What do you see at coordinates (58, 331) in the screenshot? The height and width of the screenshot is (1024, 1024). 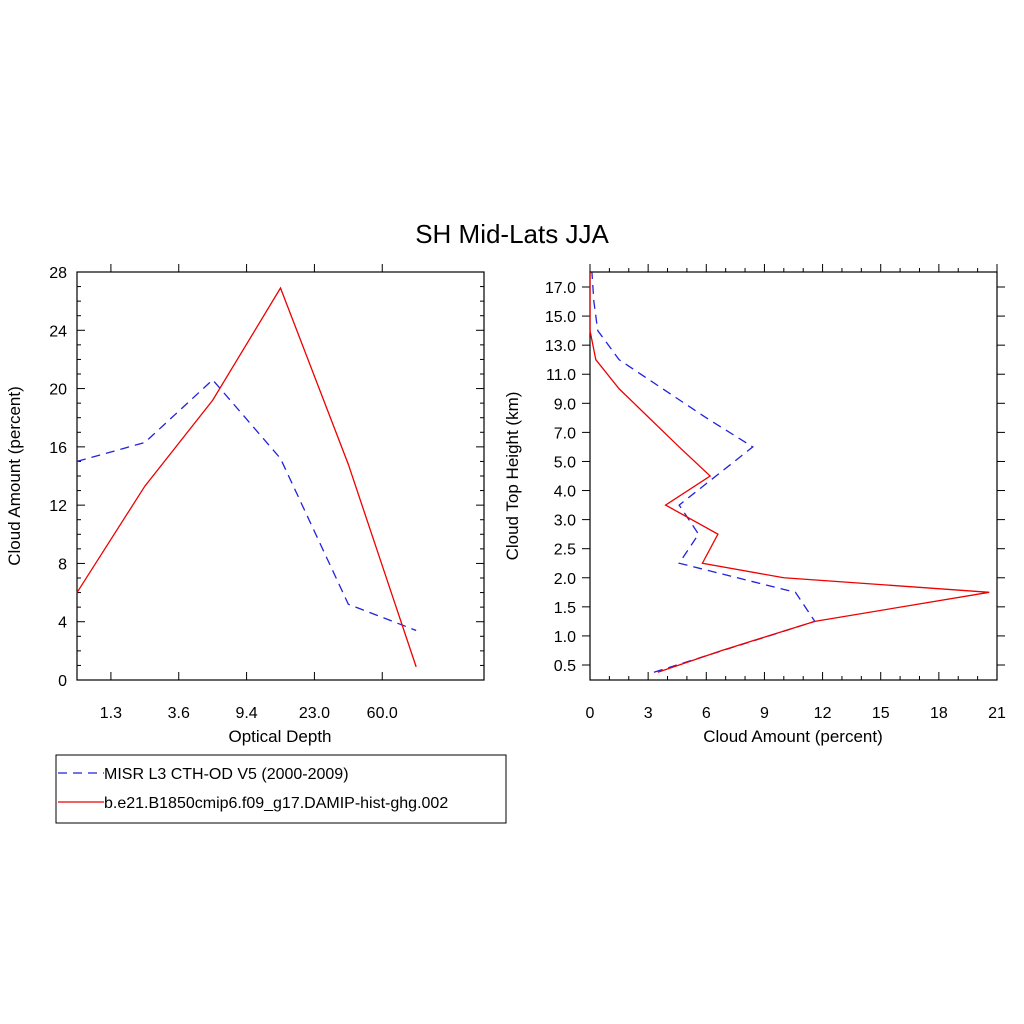 I see `left-y-tick-label: 24` at bounding box center [58, 331].